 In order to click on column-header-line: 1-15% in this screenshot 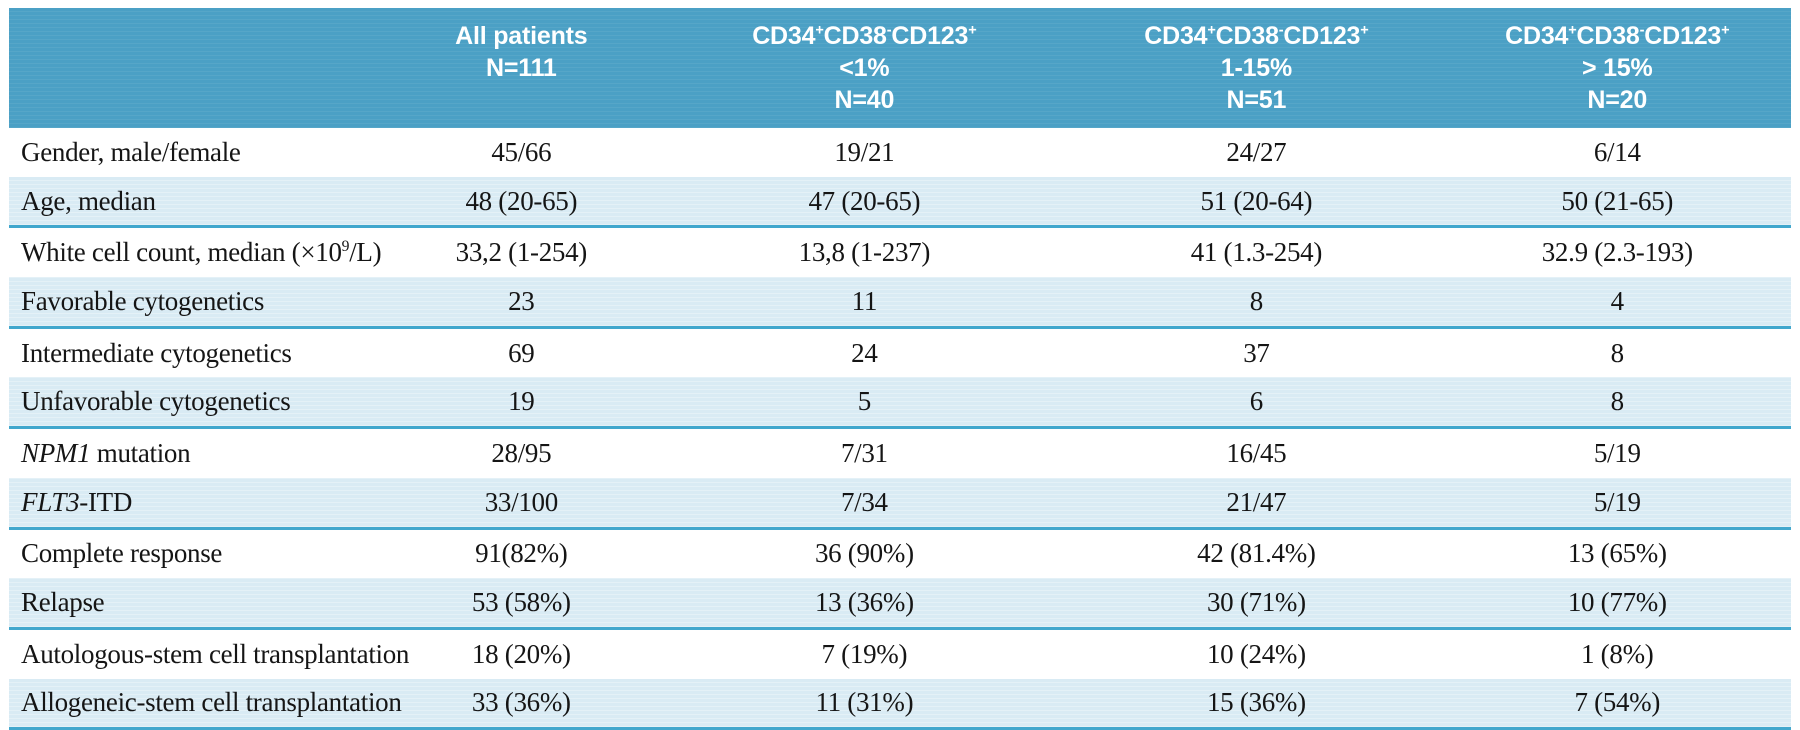, I will do `click(1256, 68)`.